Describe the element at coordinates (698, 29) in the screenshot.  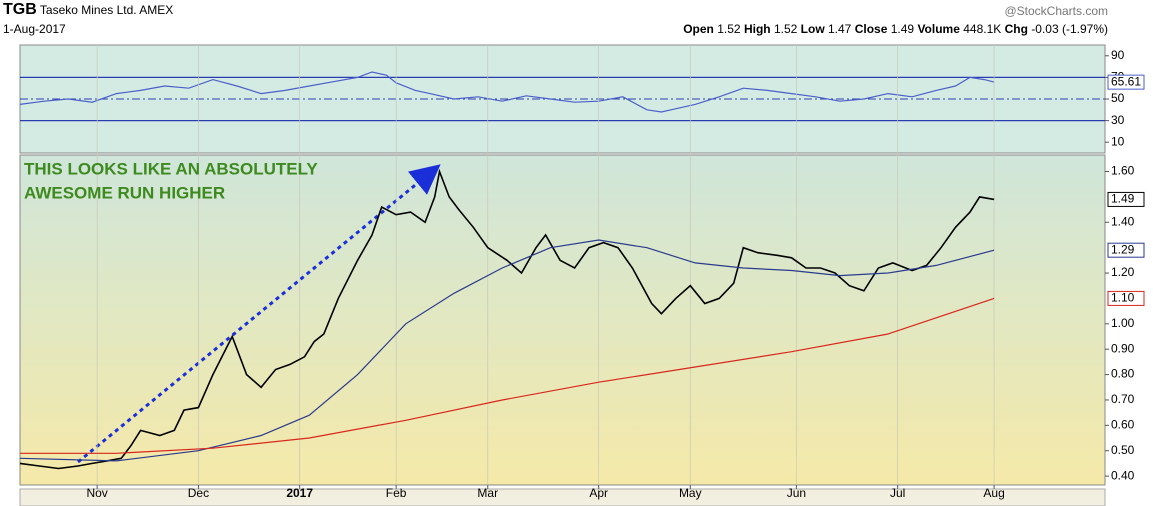
I see `quote-label: Open` at that location.